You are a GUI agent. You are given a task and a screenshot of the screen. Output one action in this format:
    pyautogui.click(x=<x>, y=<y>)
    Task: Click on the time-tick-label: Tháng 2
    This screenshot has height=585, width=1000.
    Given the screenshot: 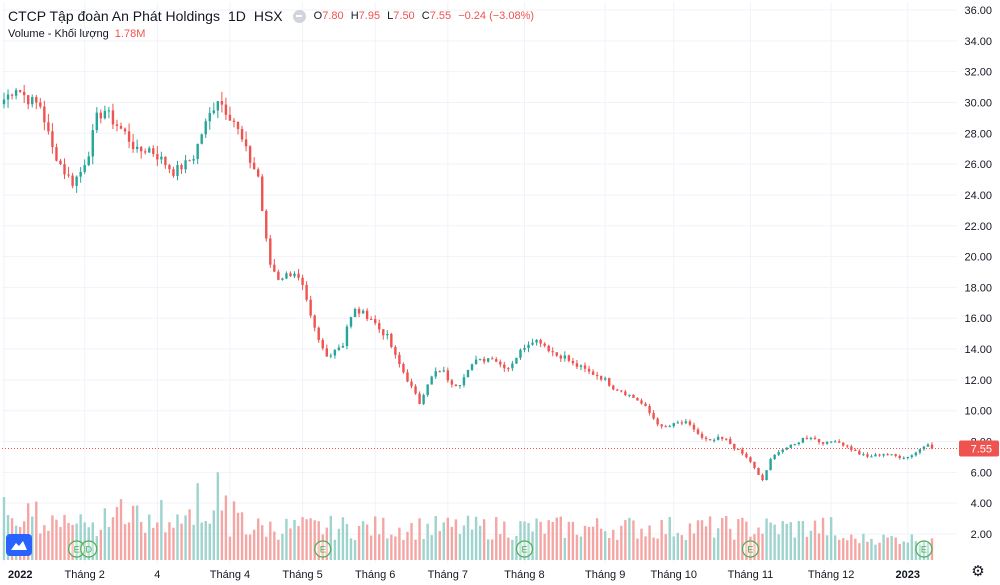 What is the action you would take?
    pyautogui.click(x=85, y=575)
    